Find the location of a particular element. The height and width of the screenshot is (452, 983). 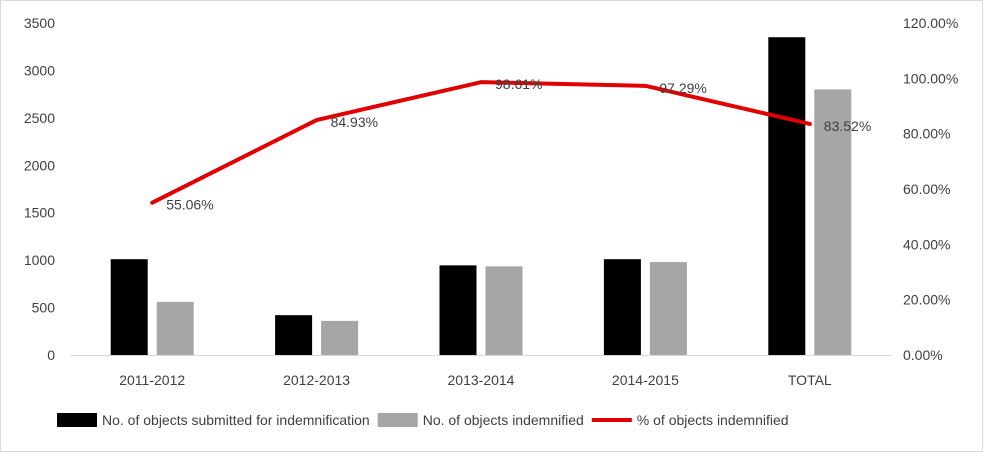

legend-label: No. of objects indemnified is located at coordinates (503, 420).